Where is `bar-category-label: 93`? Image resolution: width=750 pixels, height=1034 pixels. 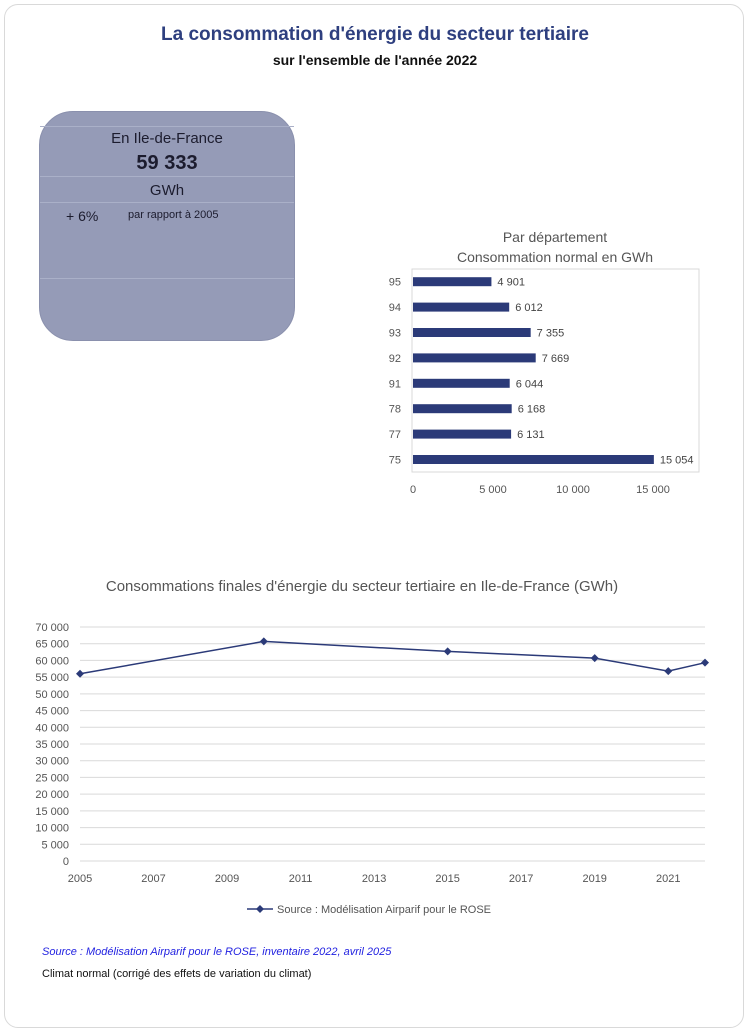
bar-category-label: 93 is located at coordinates (395, 334).